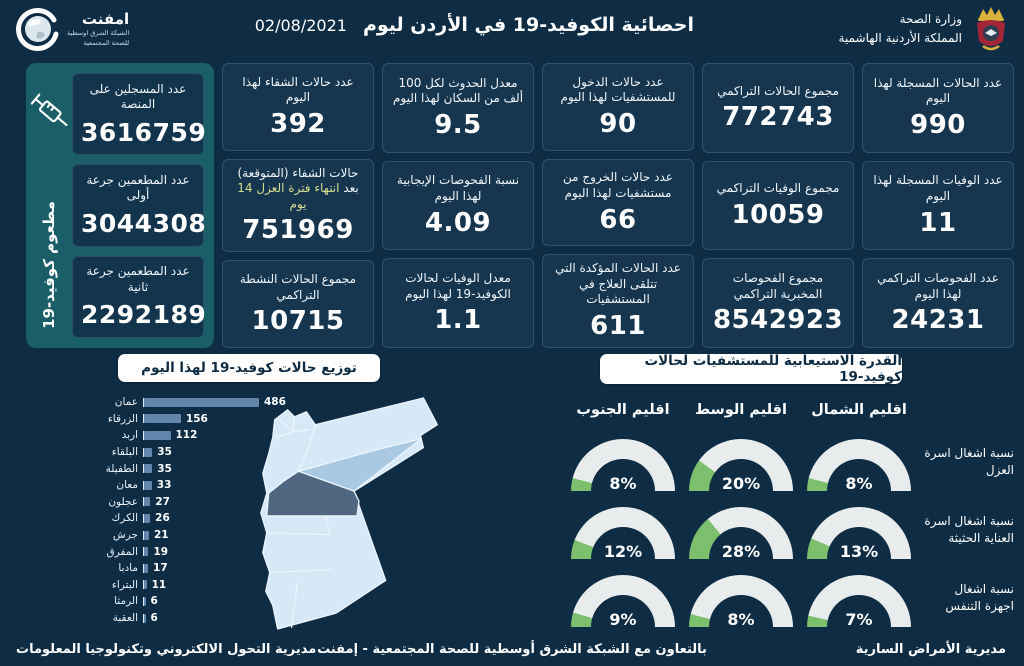  I want to click on gauge-cell: 28%, so click(741, 530).